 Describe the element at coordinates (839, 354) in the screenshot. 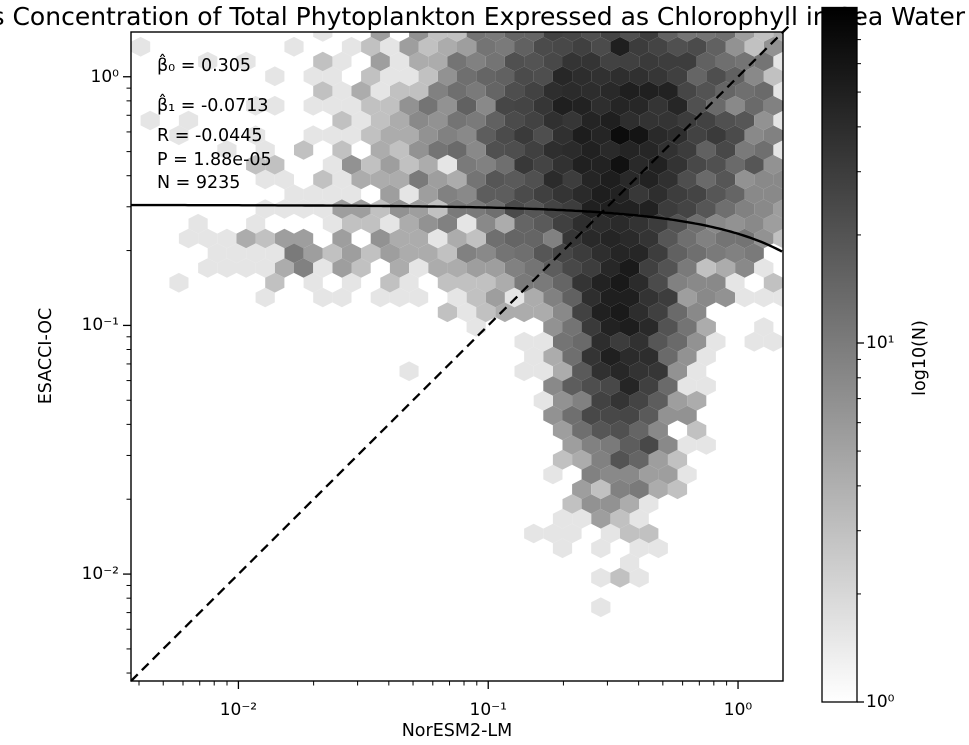

I see `colorbar` at that location.